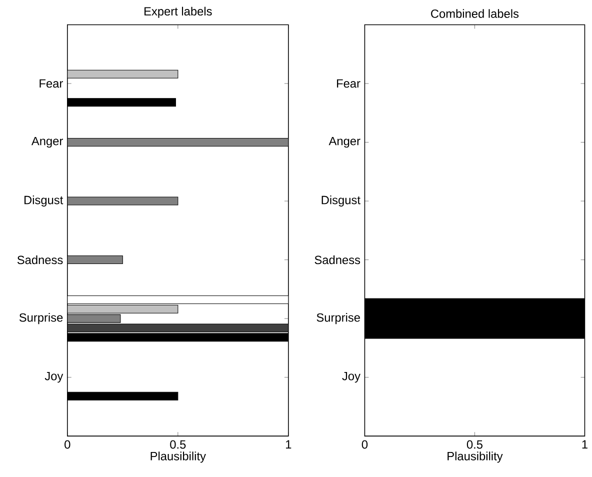 The image size is (592, 477). What do you see at coordinates (475, 13) in the screenshot?
I see `chart-title: Combined labels` at bounding box center [475, 13].